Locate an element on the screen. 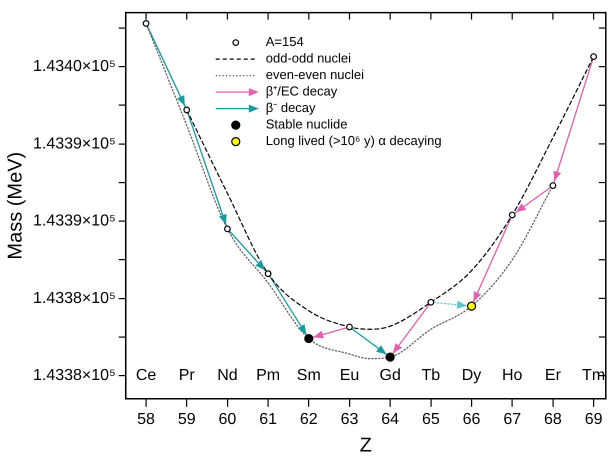  x-tick-label: 63 is located at coordinates (349, 419).